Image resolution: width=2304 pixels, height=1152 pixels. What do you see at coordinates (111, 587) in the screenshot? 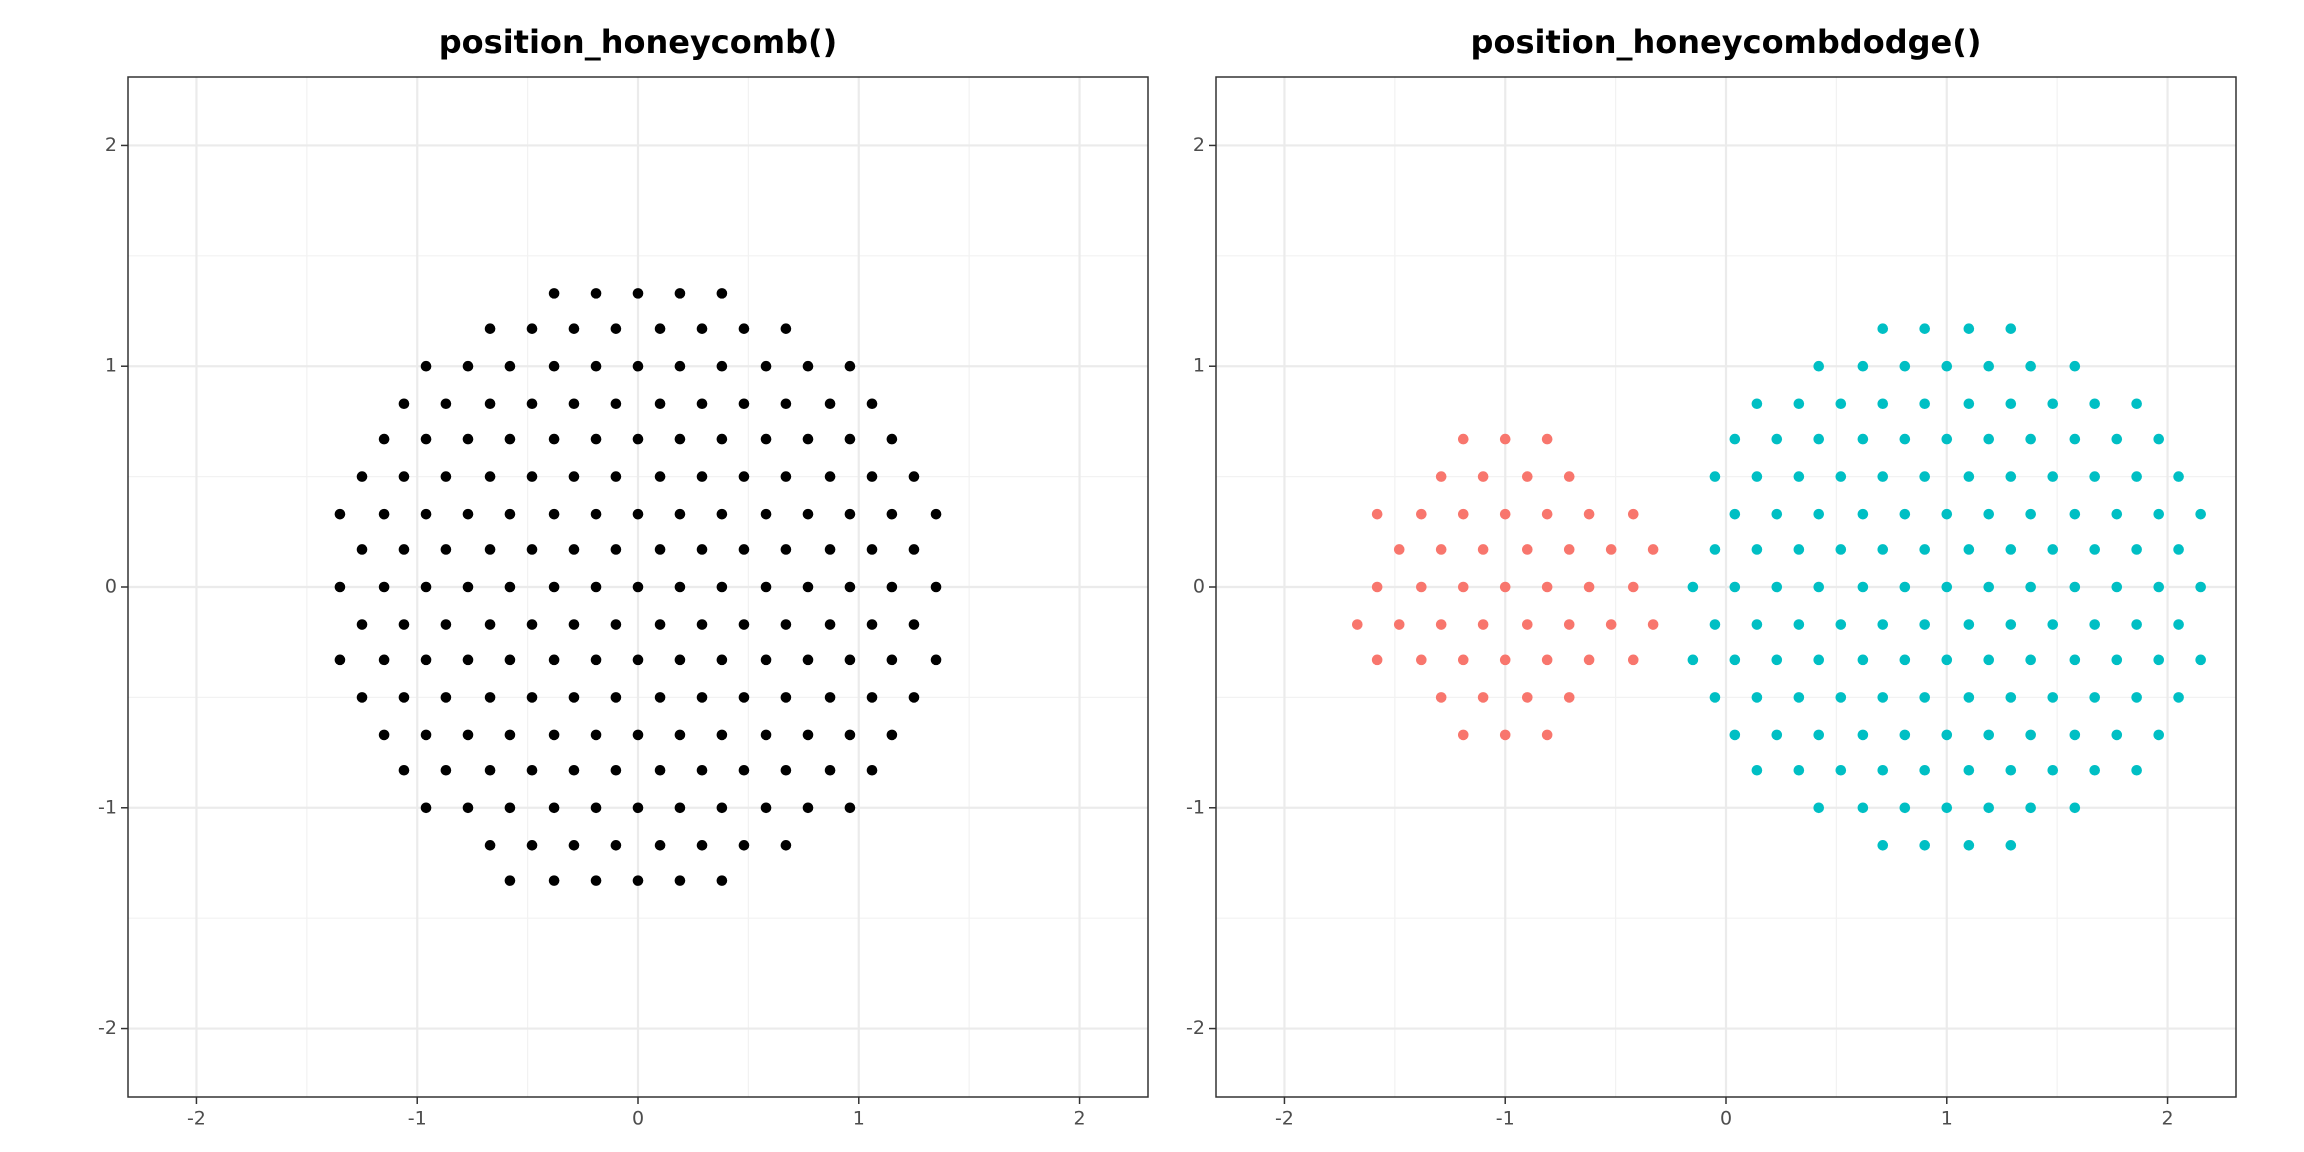
I see `y-tick-label: 0` at bounding box center [111, 587].